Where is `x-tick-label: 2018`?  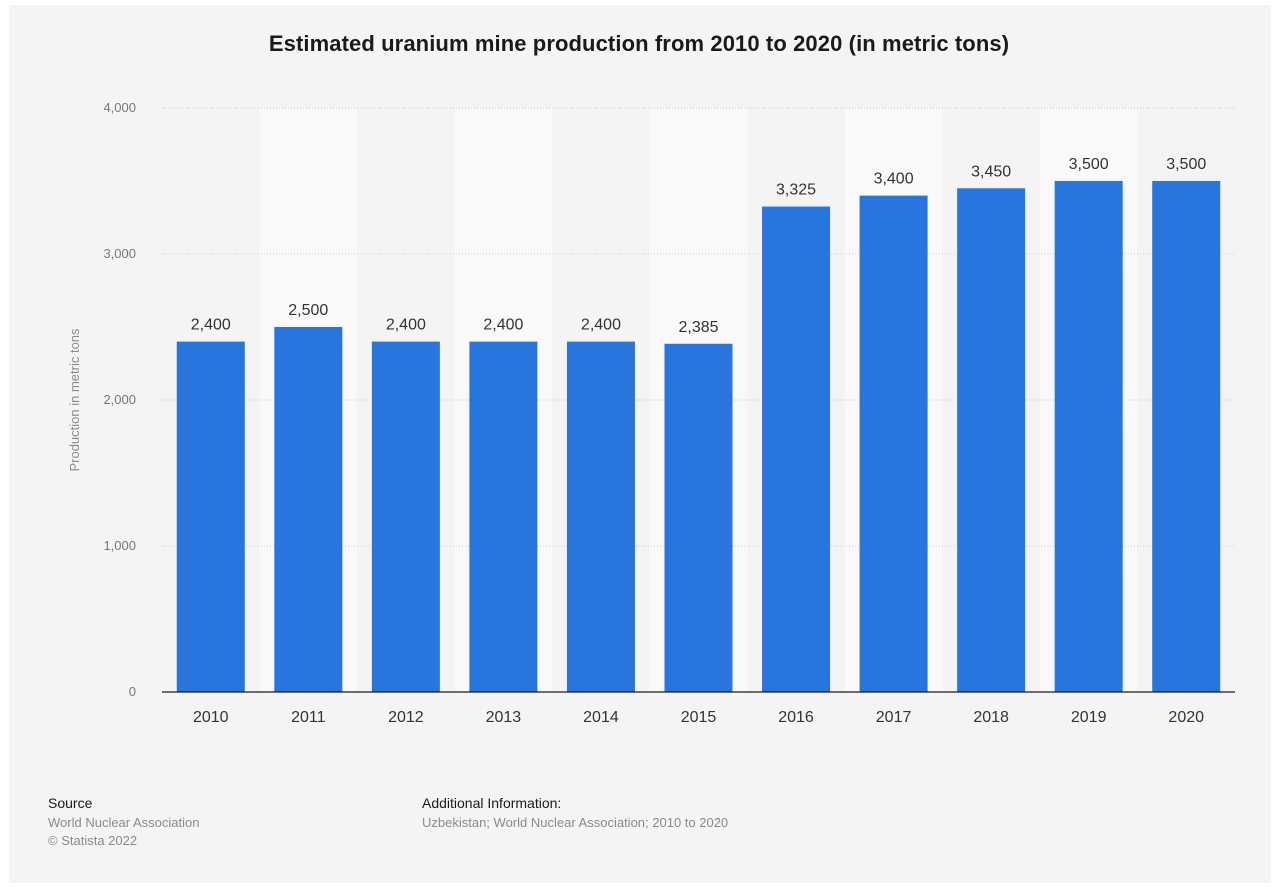
x-tick-label: 2018 is located at coordinates (991, 717).